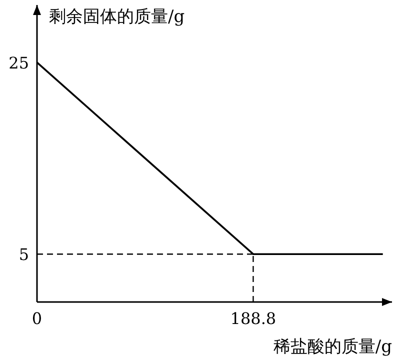 The width and height of the screenshot is (395, 364). Describe the element at coordinates (253, 318) in the screenshot. I see `x-tick-label: 188.8` at that location.